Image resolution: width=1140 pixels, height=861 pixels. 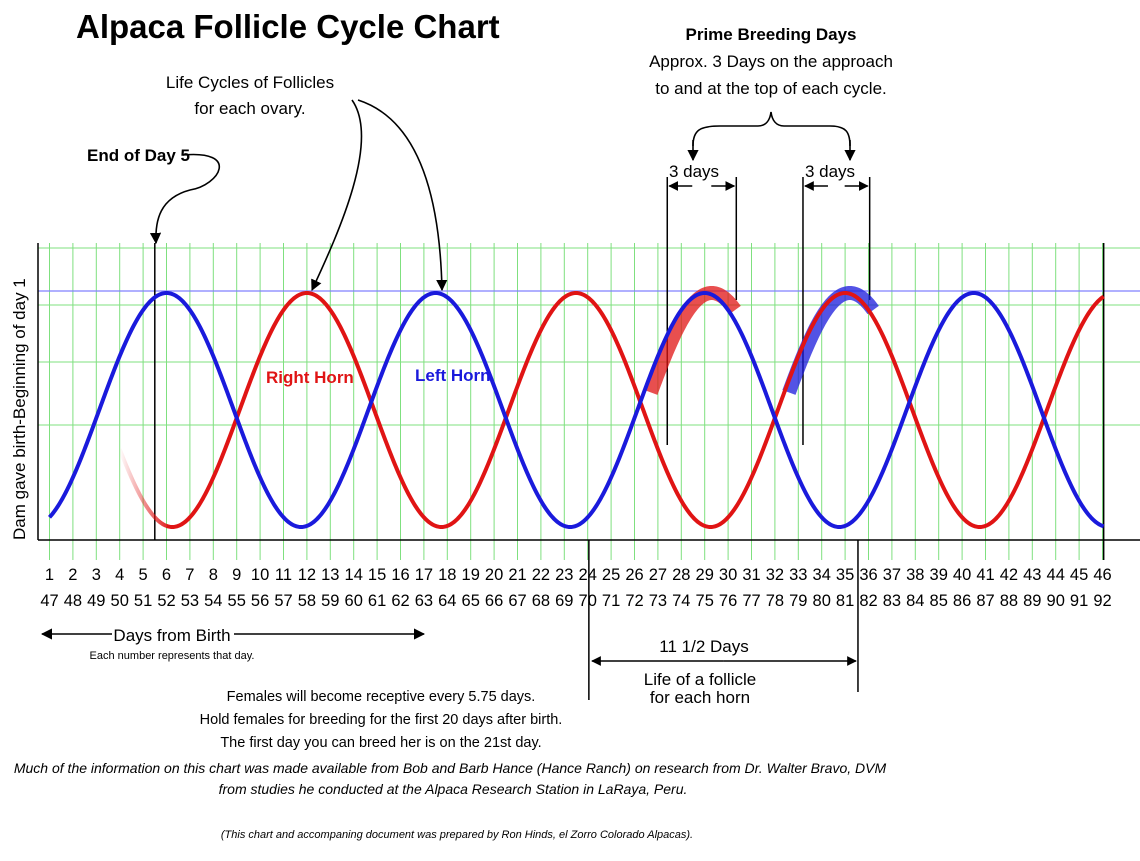 What do you see at coordinates (119, 575) in the screenshot?
I see `x-tick-label: 4` at bounding box center [119, 575].